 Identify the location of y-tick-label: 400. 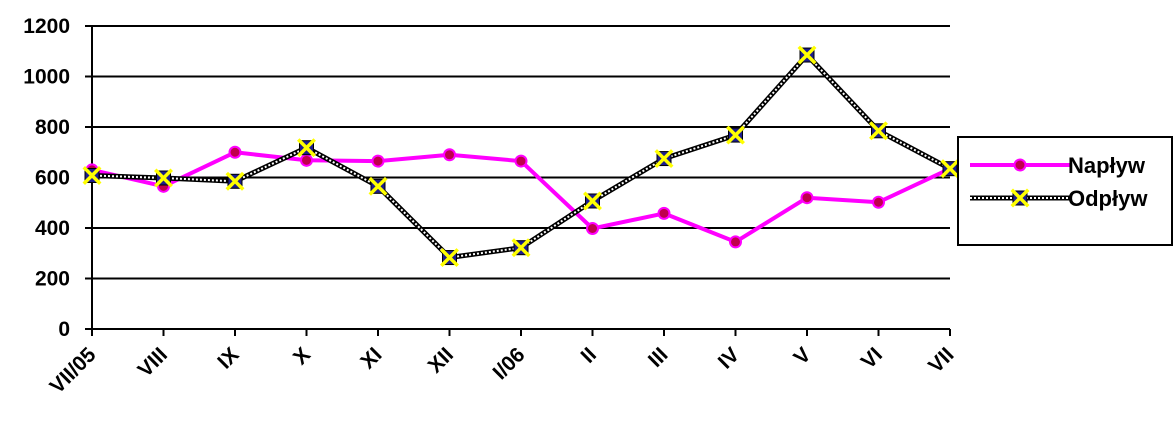
(52, 228).